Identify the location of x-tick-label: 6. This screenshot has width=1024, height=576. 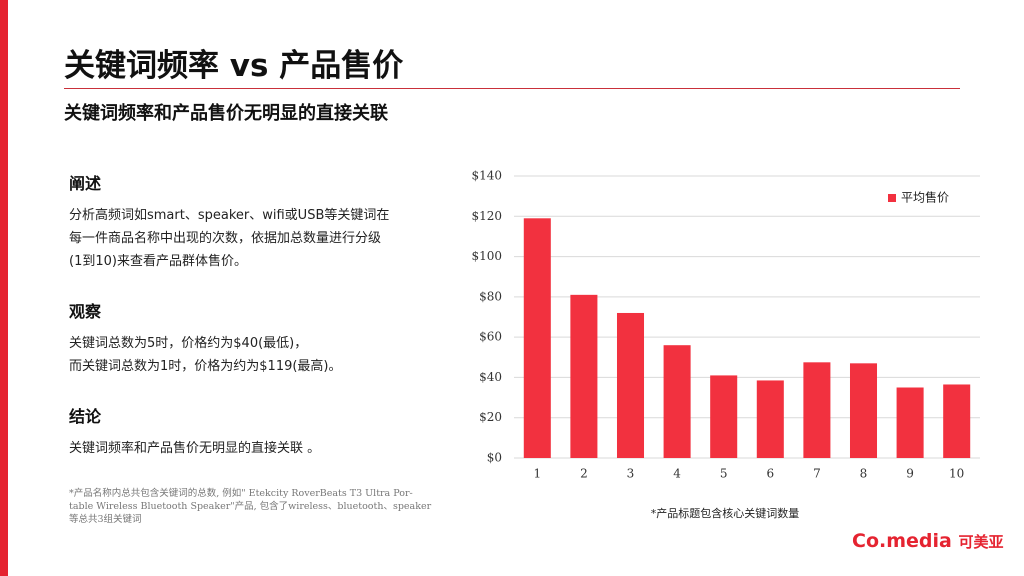
(770, 474).